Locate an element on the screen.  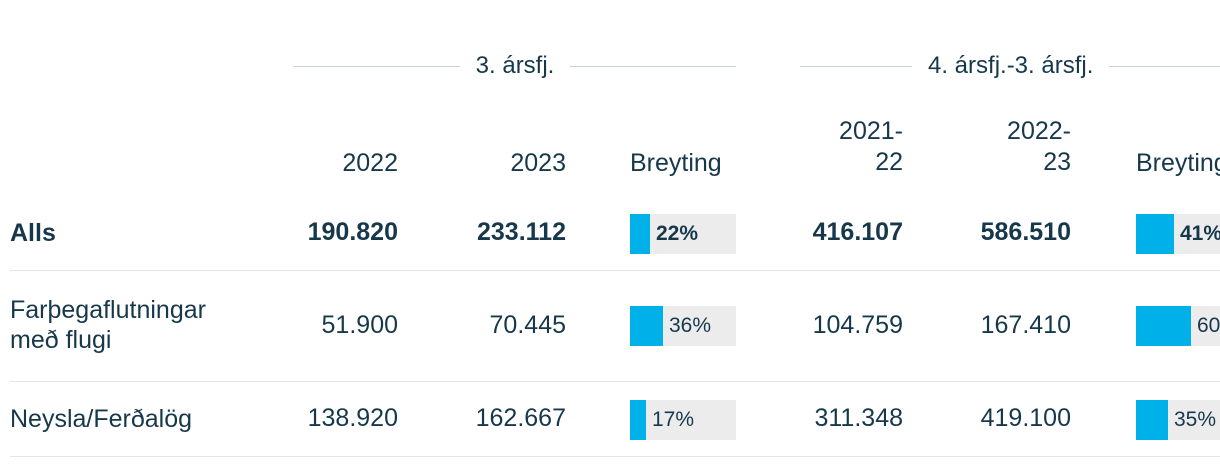
cell-ytd-2022-23: 167.410 is located at coordinates (1025, 325).